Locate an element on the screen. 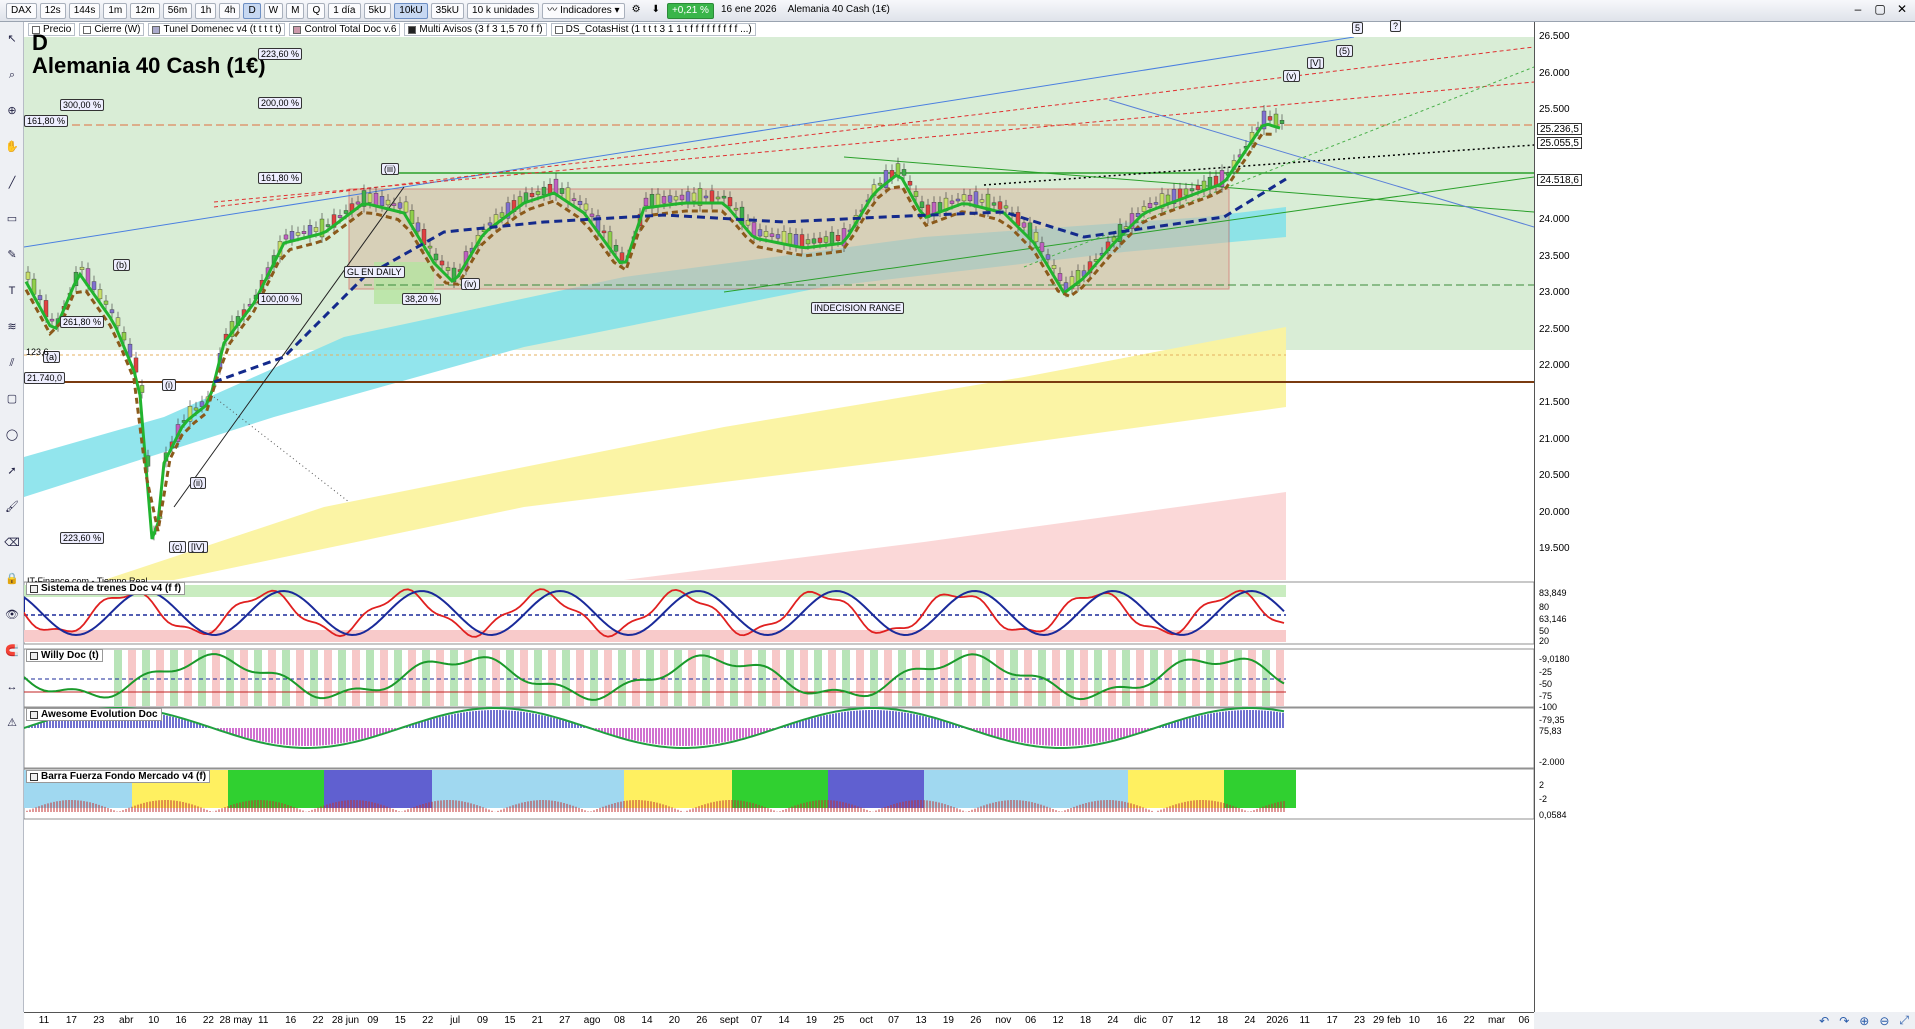 The image size is (1915, 1029). time-tick: 20 is located at coordinates (674, 1020).